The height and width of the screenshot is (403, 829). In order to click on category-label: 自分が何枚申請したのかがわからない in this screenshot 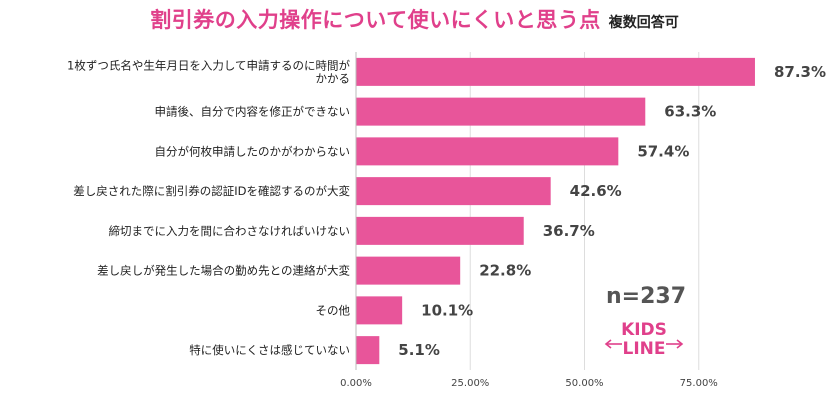, I will do `click(253, 151)`.